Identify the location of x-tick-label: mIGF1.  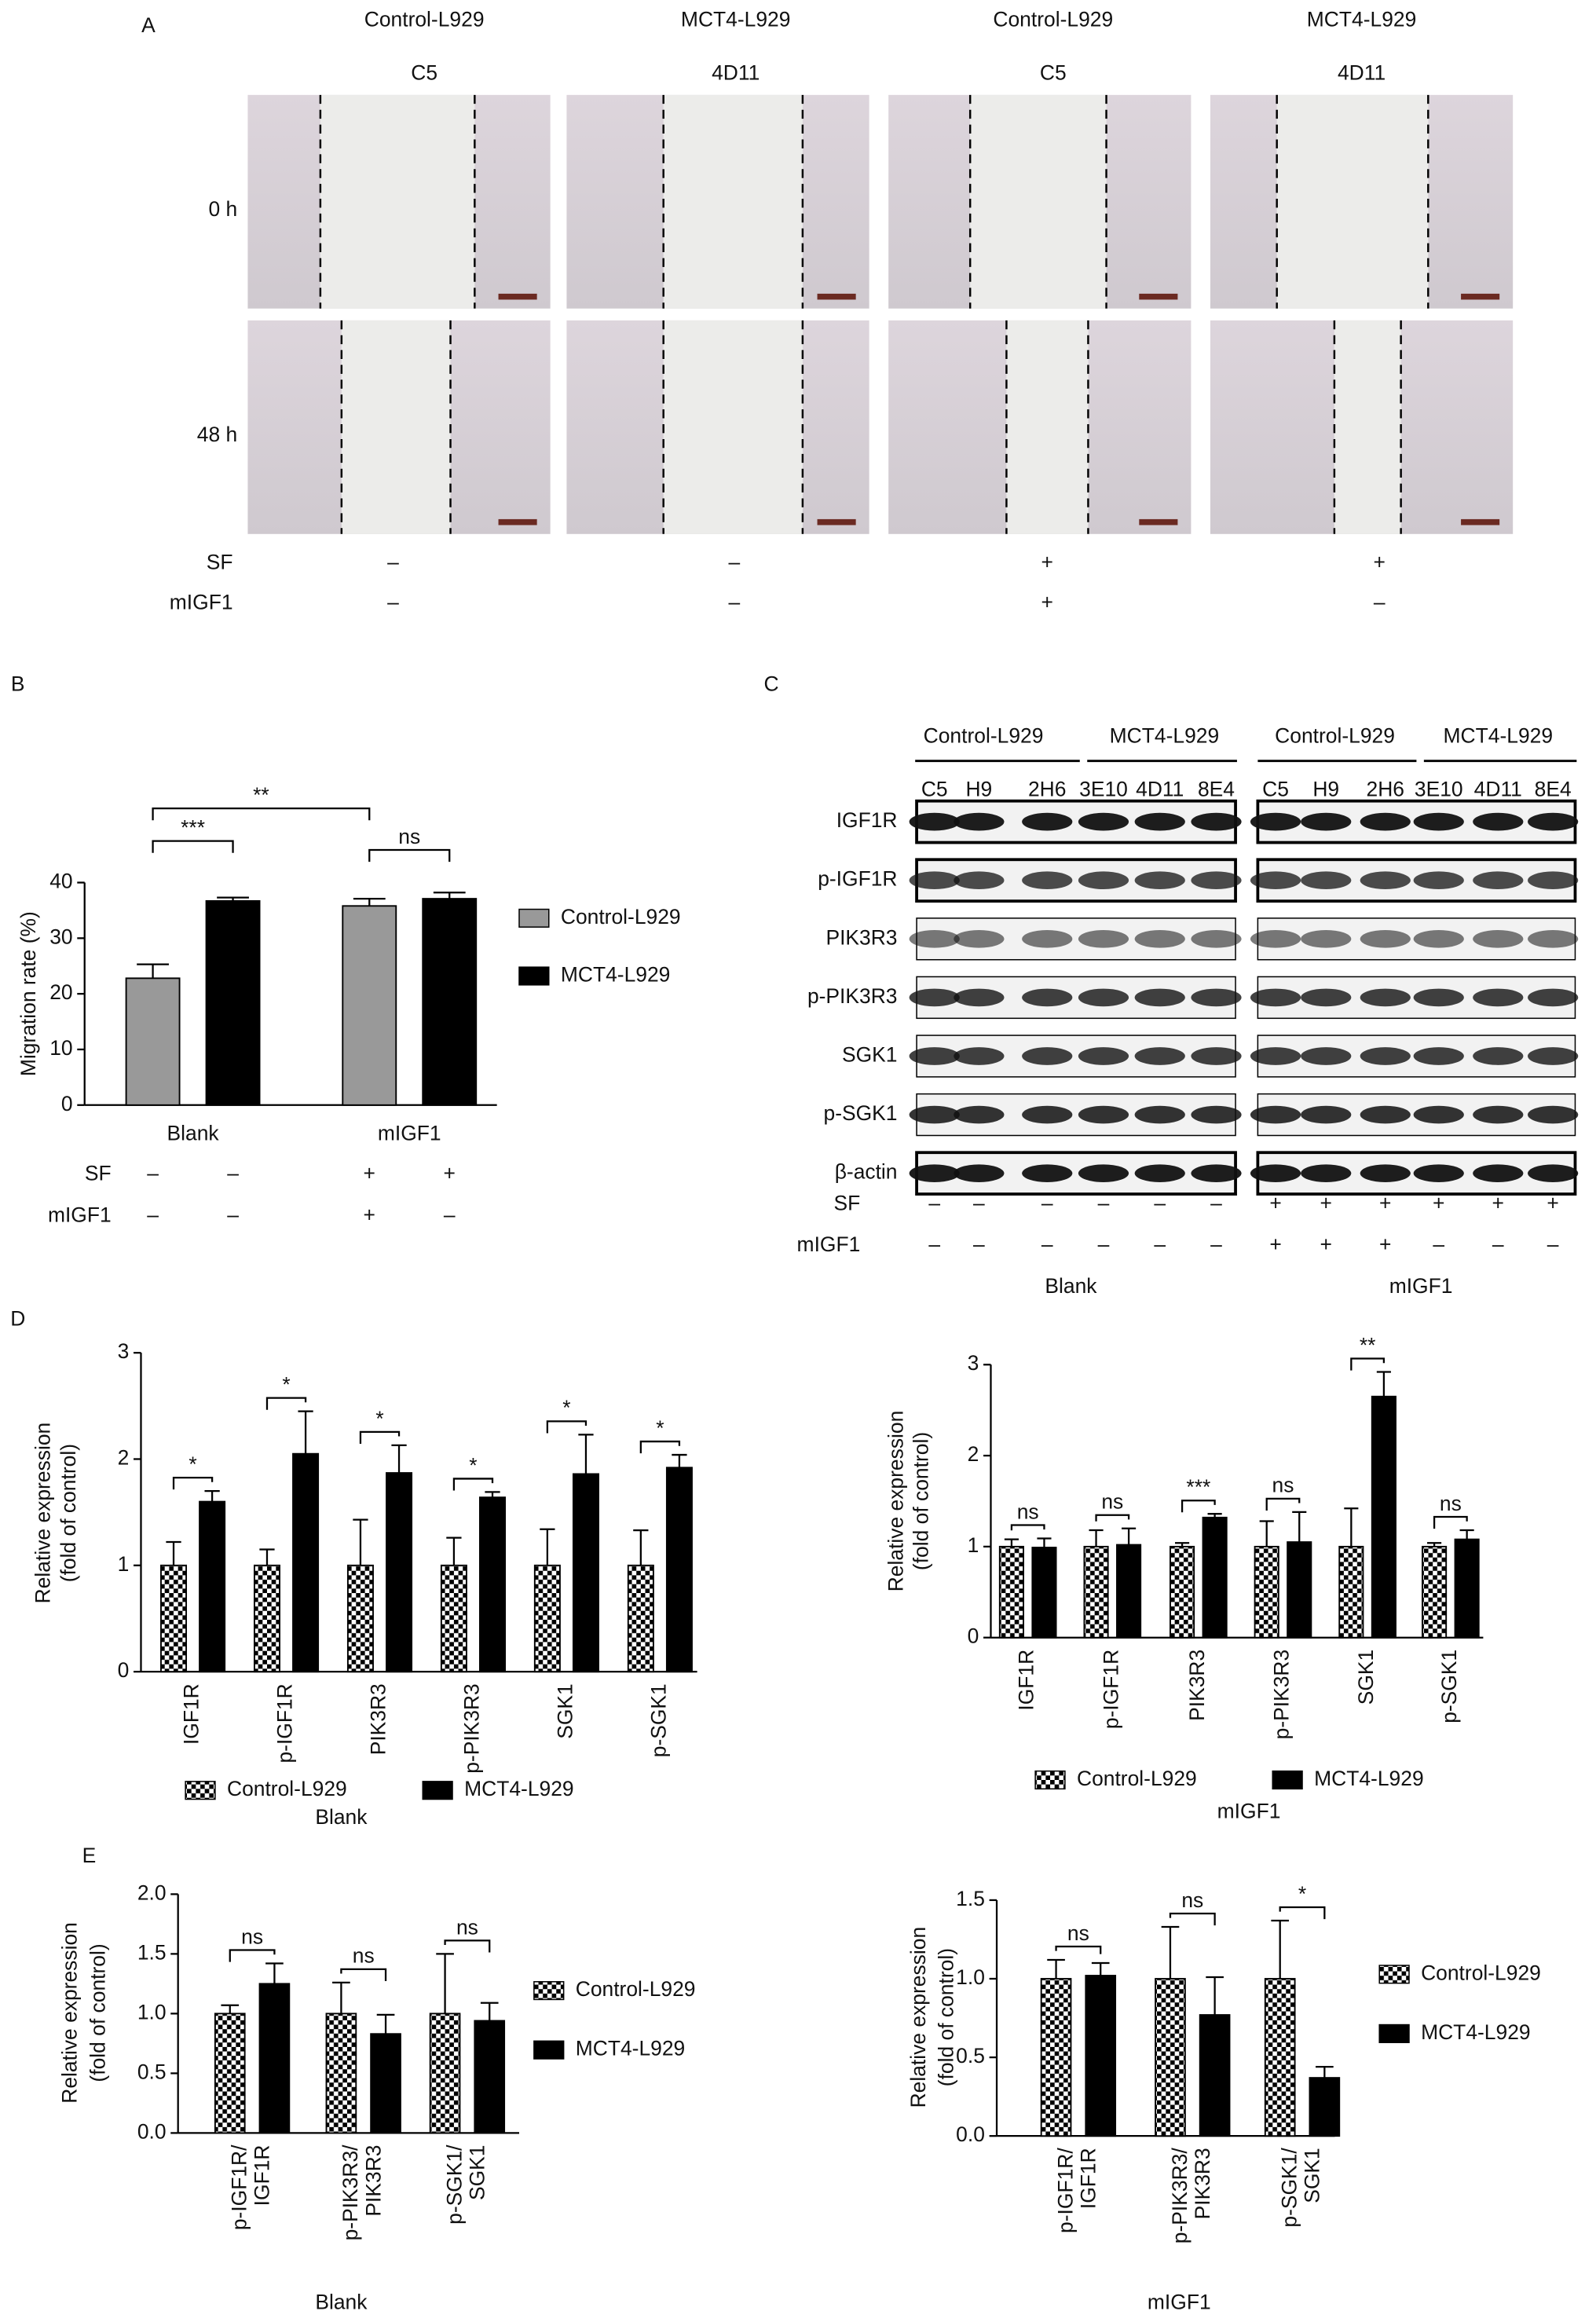
(409, 1133).